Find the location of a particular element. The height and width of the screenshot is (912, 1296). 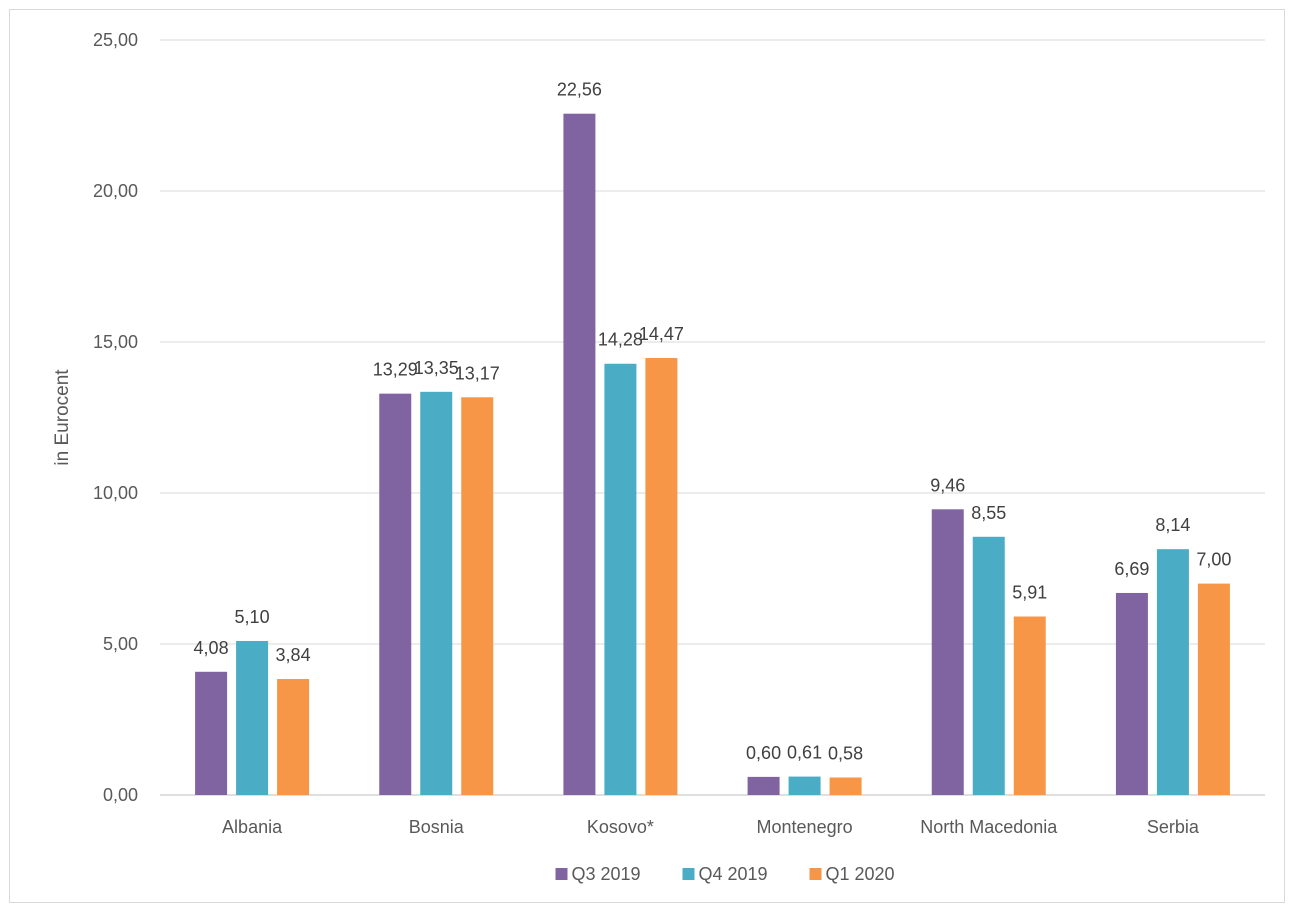

data-label: 8,55 is located at coordinates (988, 513).